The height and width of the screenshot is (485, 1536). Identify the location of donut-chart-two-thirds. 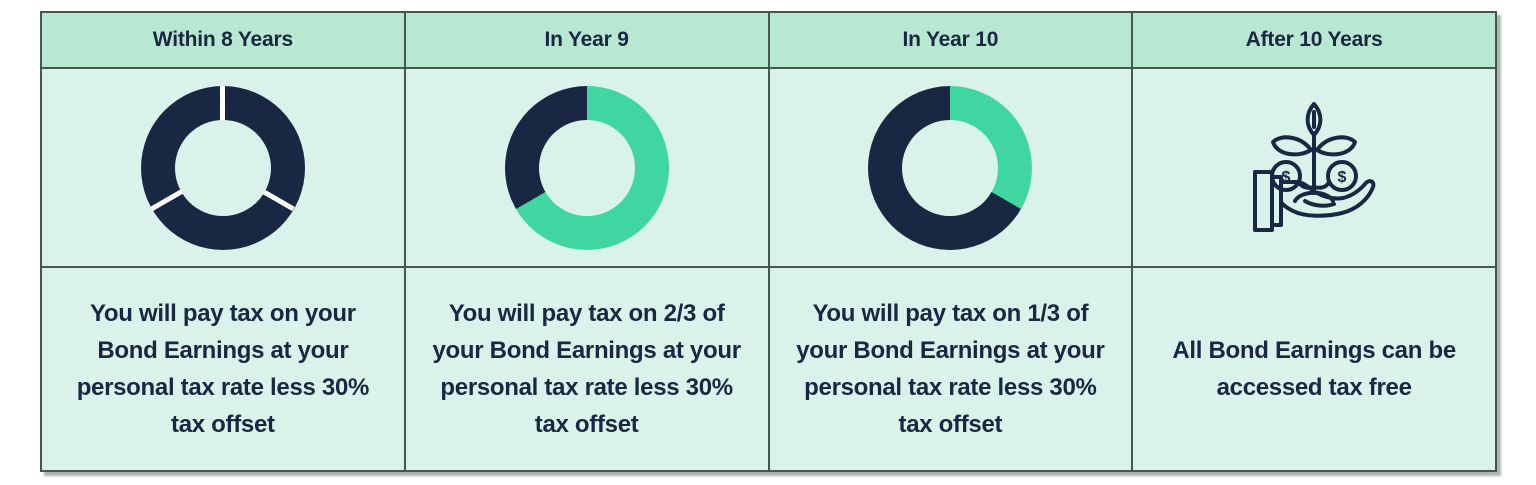
(586, 167).